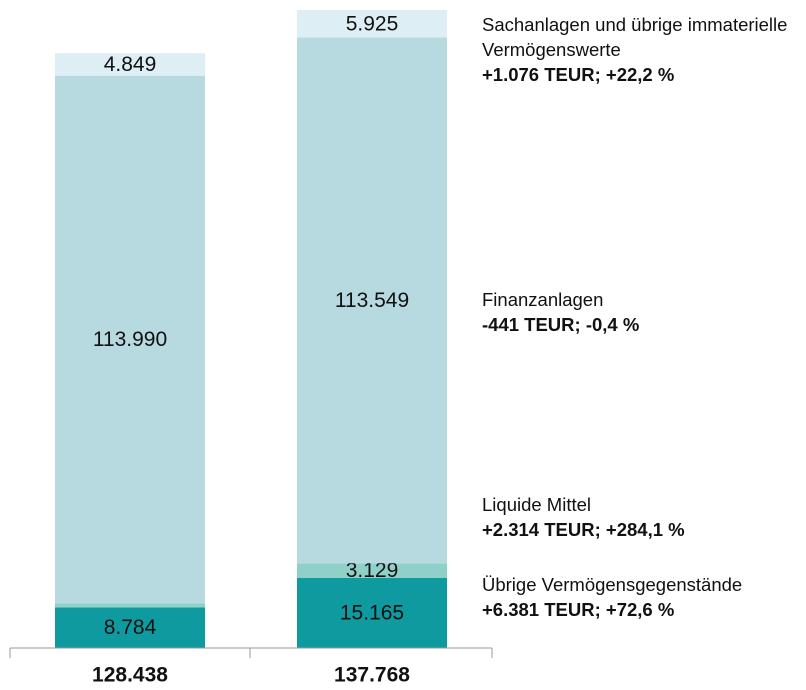  I want to click on x-tick-label: 137.768, so click(372, 675).